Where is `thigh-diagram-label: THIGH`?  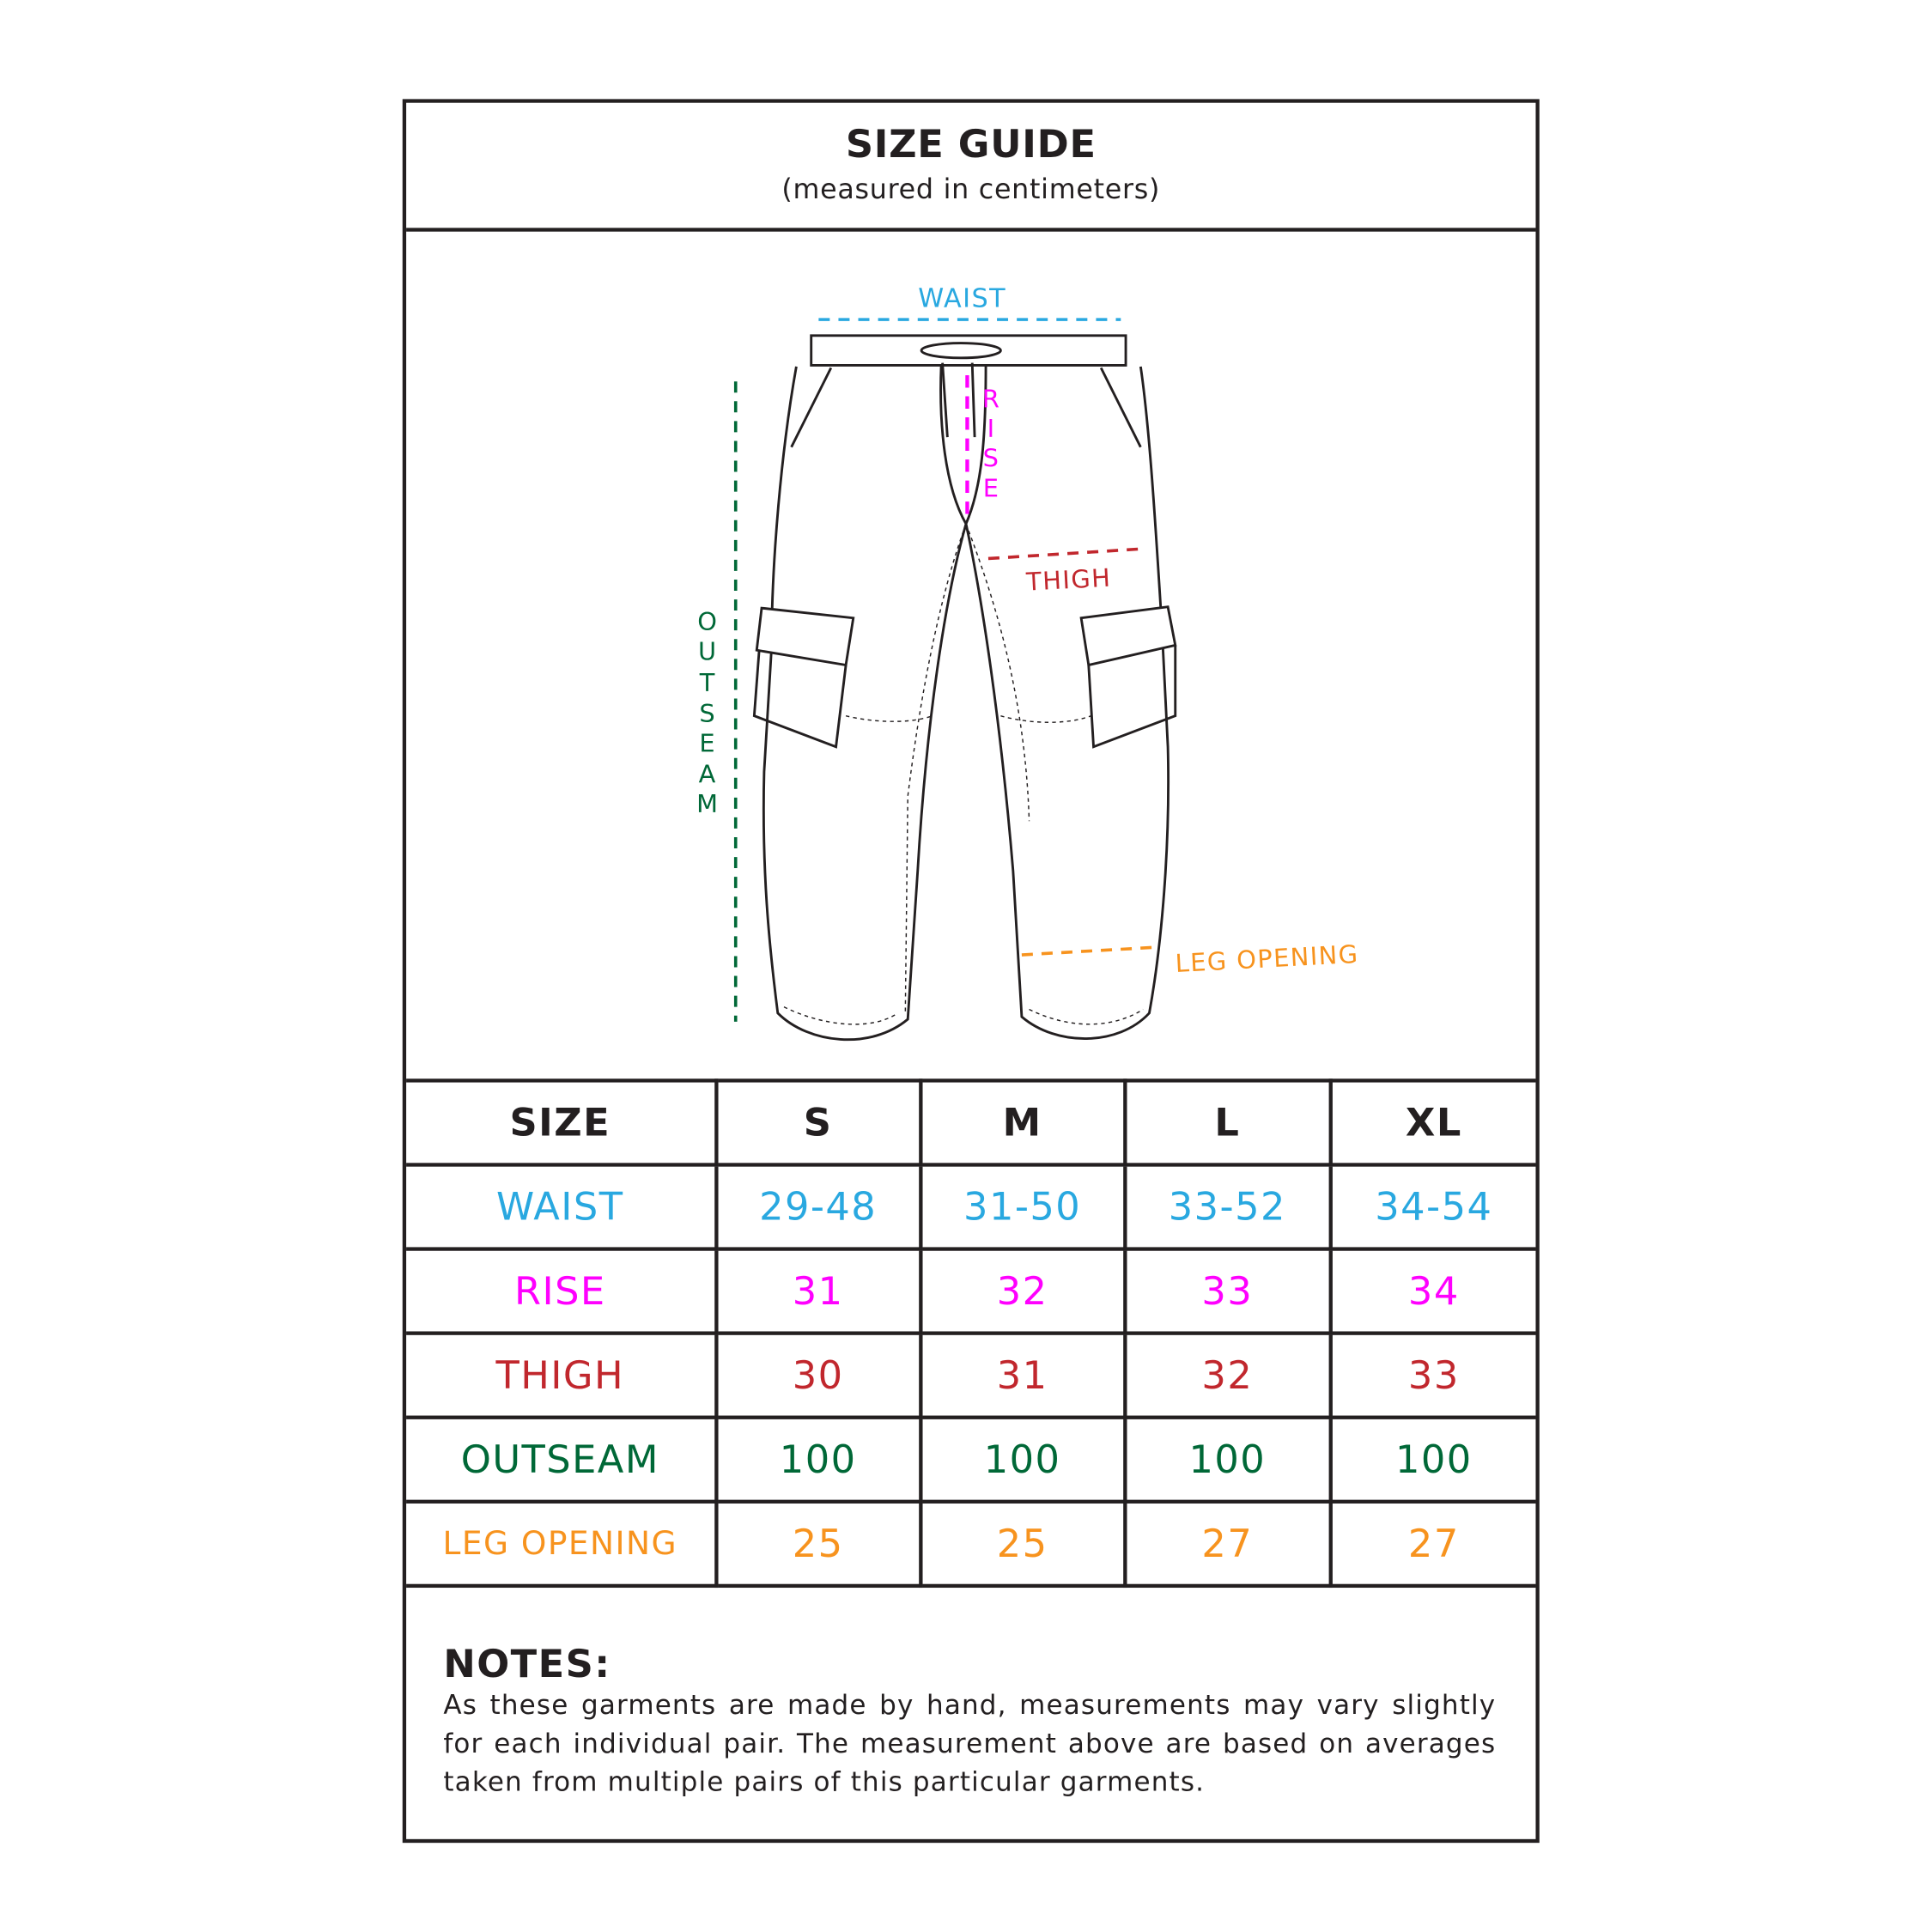 thigh-diagram-label: THIGH is located at coordinates (1068, 580).